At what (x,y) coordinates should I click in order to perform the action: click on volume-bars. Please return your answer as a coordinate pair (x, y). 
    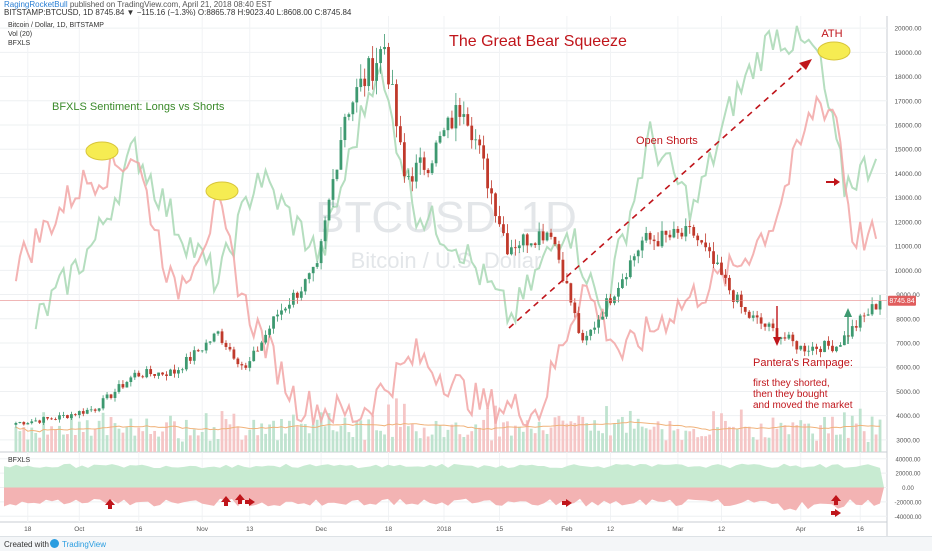
    Looking at the image, I should click on (448, 425).